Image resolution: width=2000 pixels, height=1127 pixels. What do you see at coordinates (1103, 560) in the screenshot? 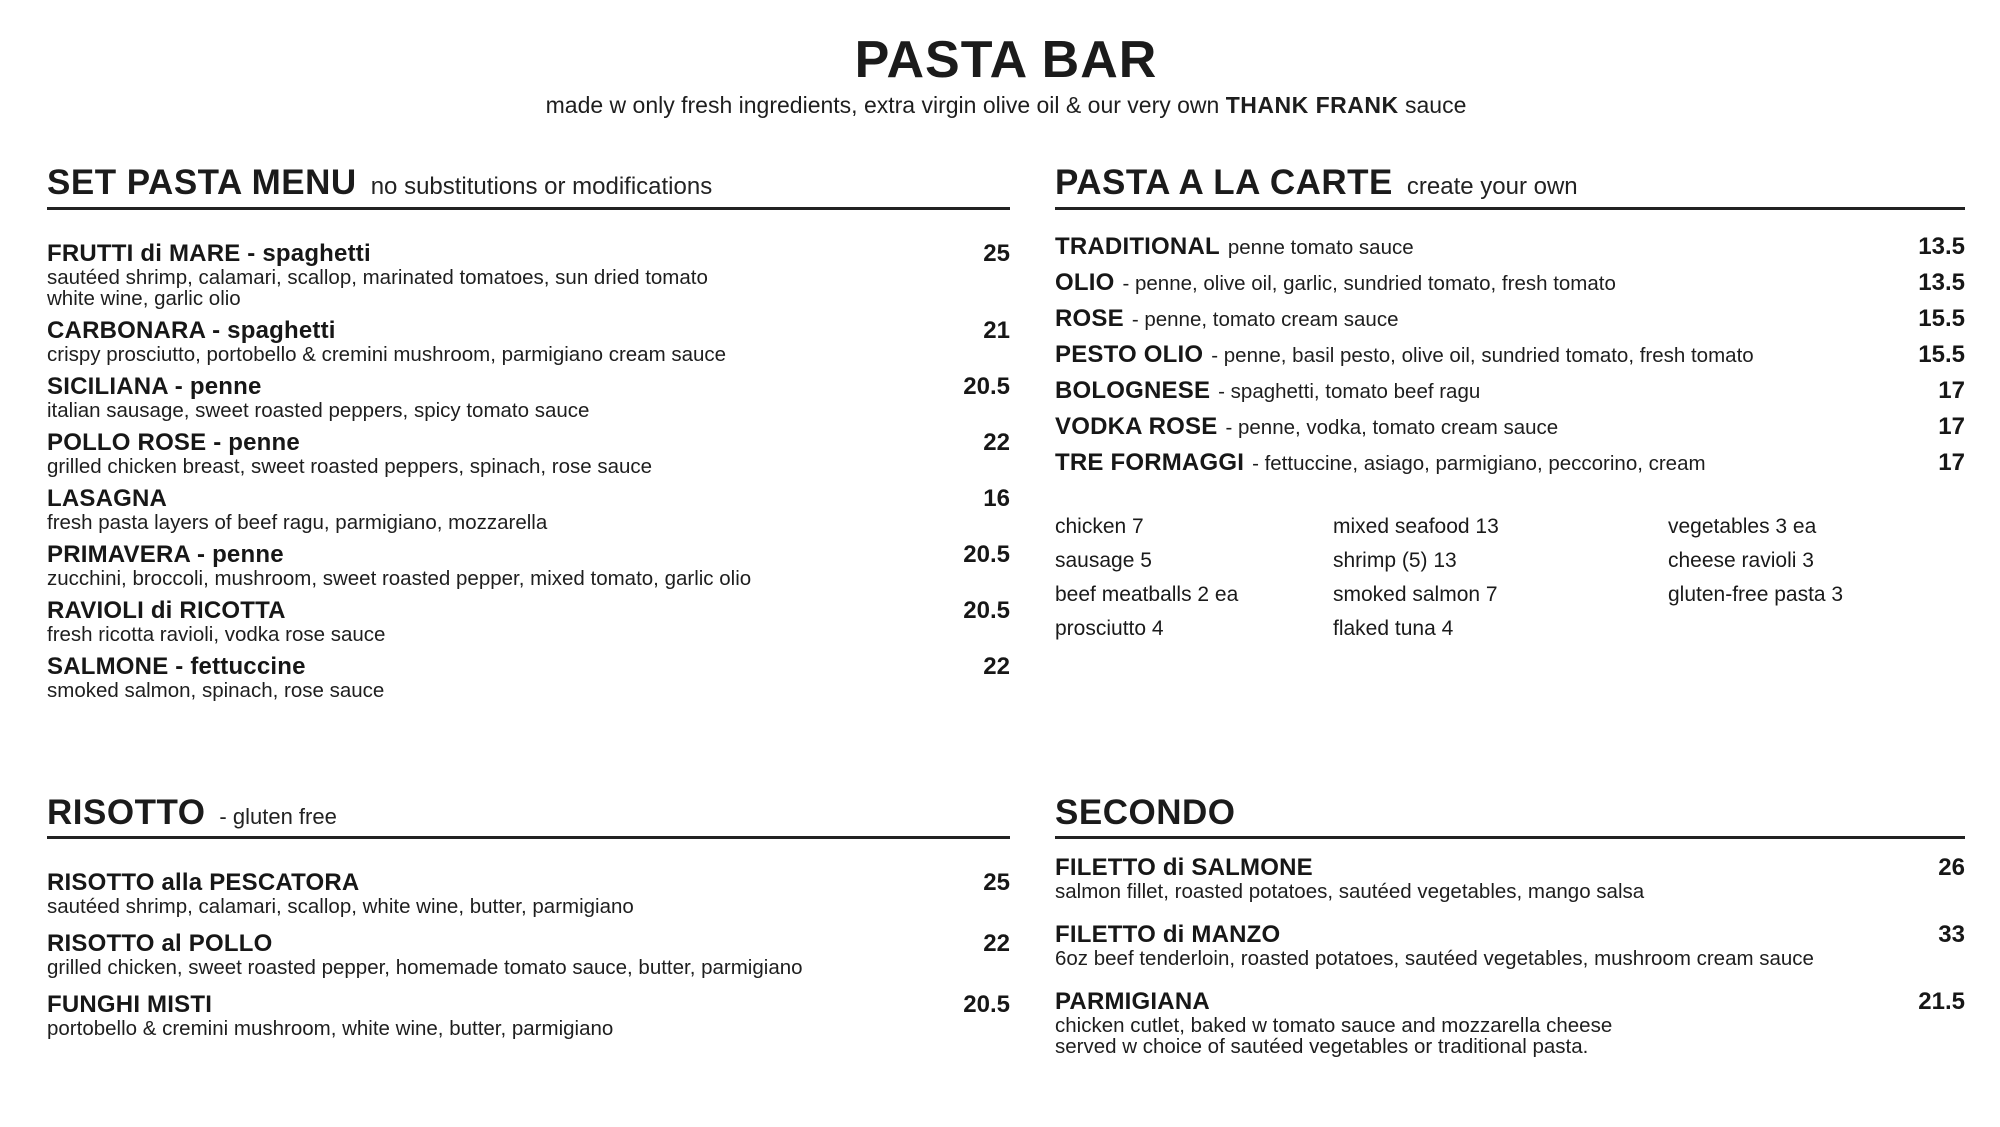
I see `addon-line: sausage 5` at bounding box center [1103, 560].